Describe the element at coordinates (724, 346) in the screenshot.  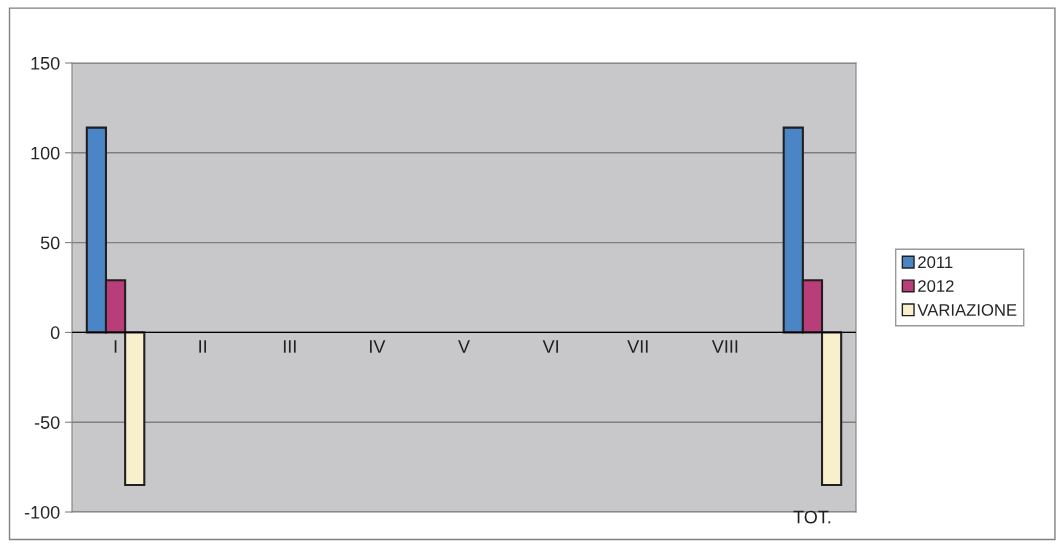
I see `x-tick-label: VIII` at that location.